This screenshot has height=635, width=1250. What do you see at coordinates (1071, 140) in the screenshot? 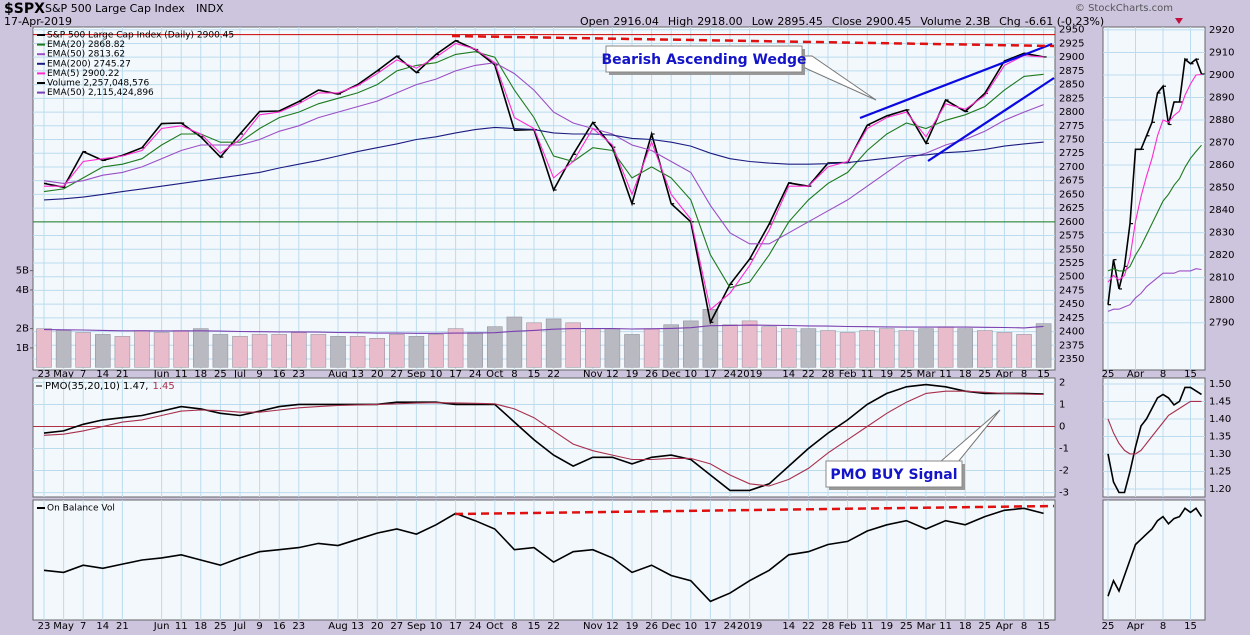
I see `y-tick-label: 2750` at bounding box center [1071, 140].